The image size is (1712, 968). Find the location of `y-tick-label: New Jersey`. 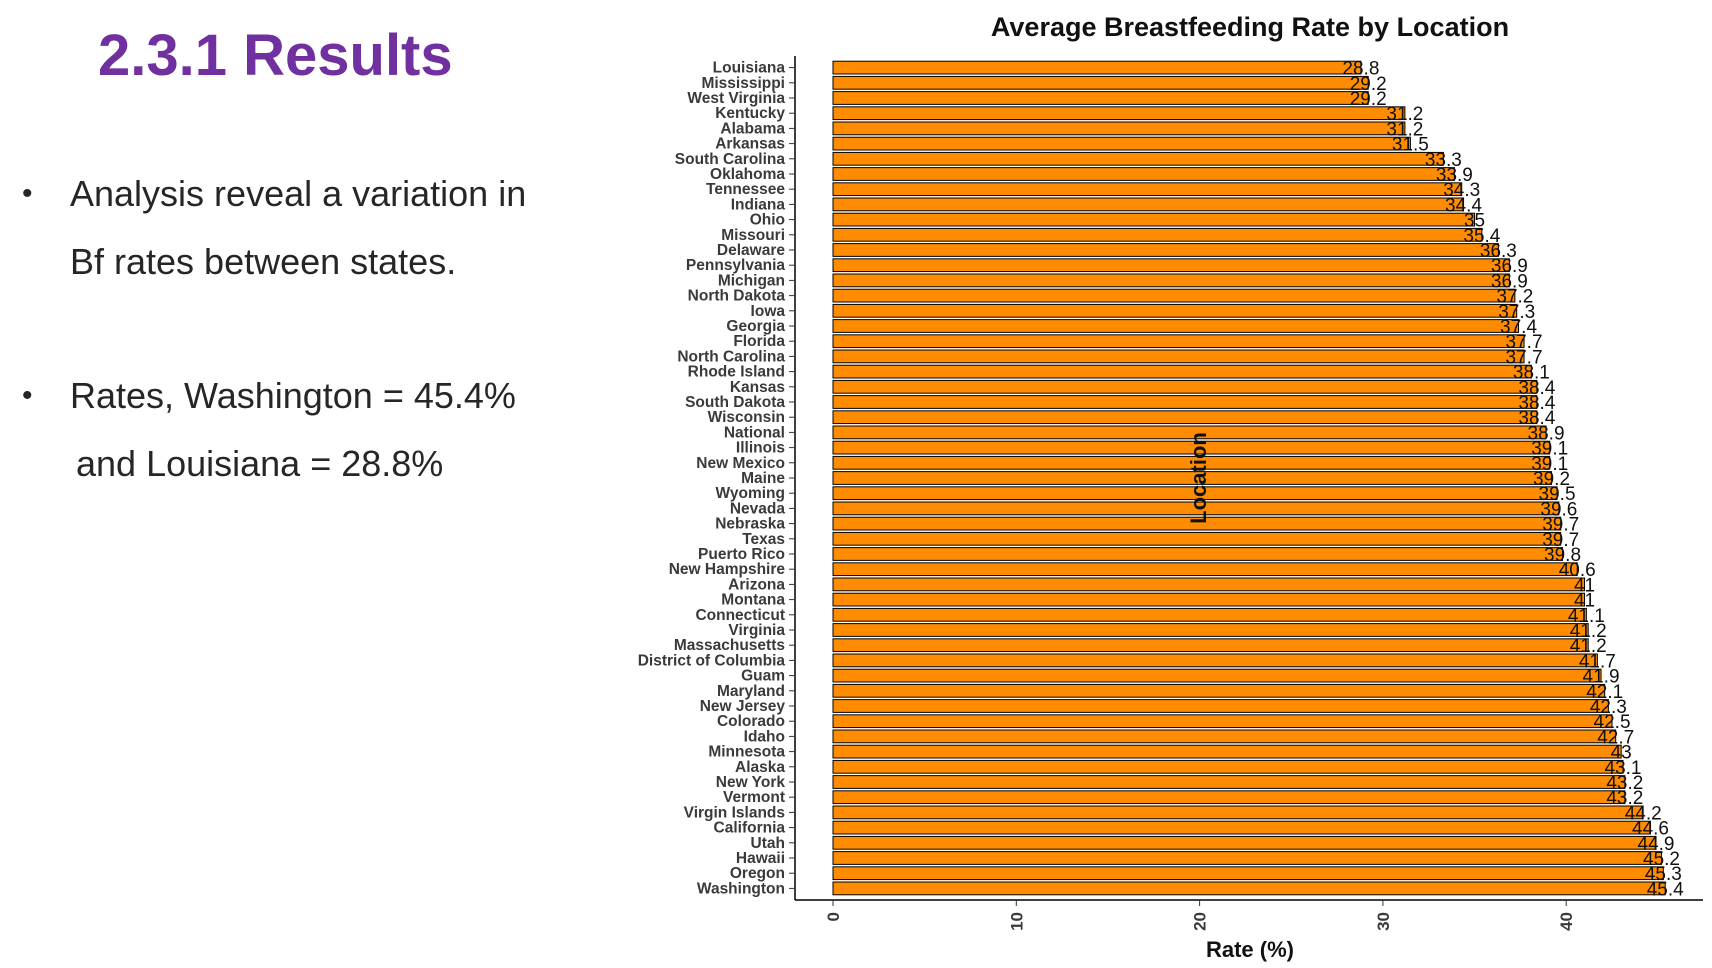

y-tick-label: New Jersey is located at coordinates (743, 706).